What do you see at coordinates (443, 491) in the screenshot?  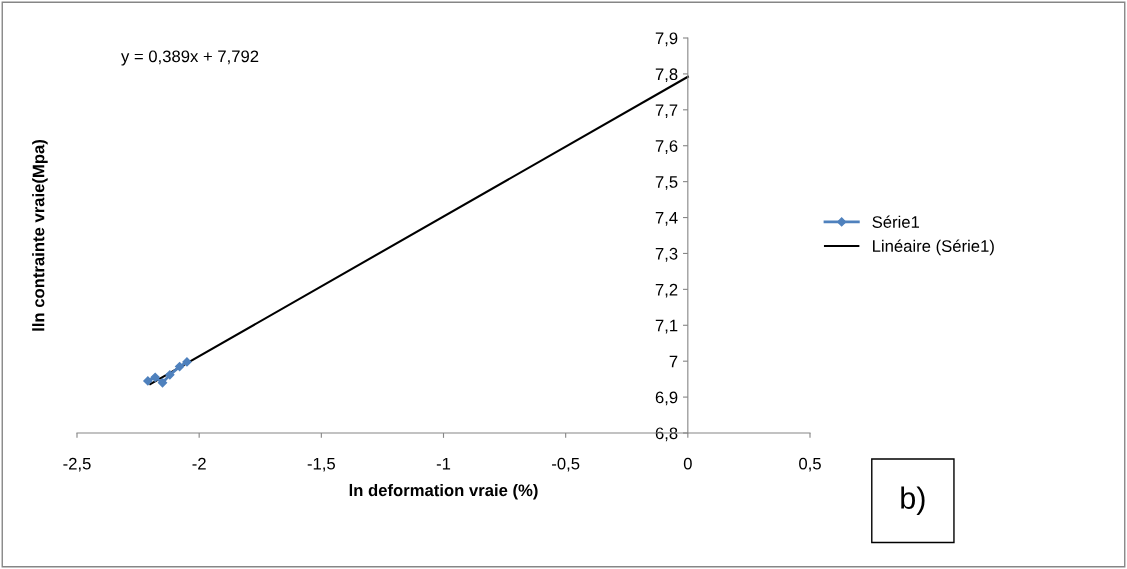 I see `x-axis-title: ln deformation vraie (%)` at bounding box center [443, 491].